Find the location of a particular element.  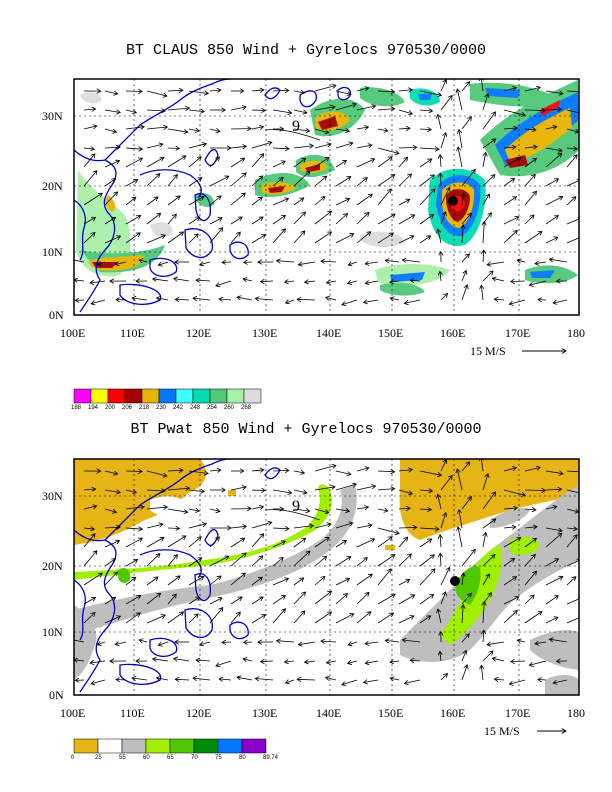

colorbar-tick-label: 188 is located at coordinates (76, 408).